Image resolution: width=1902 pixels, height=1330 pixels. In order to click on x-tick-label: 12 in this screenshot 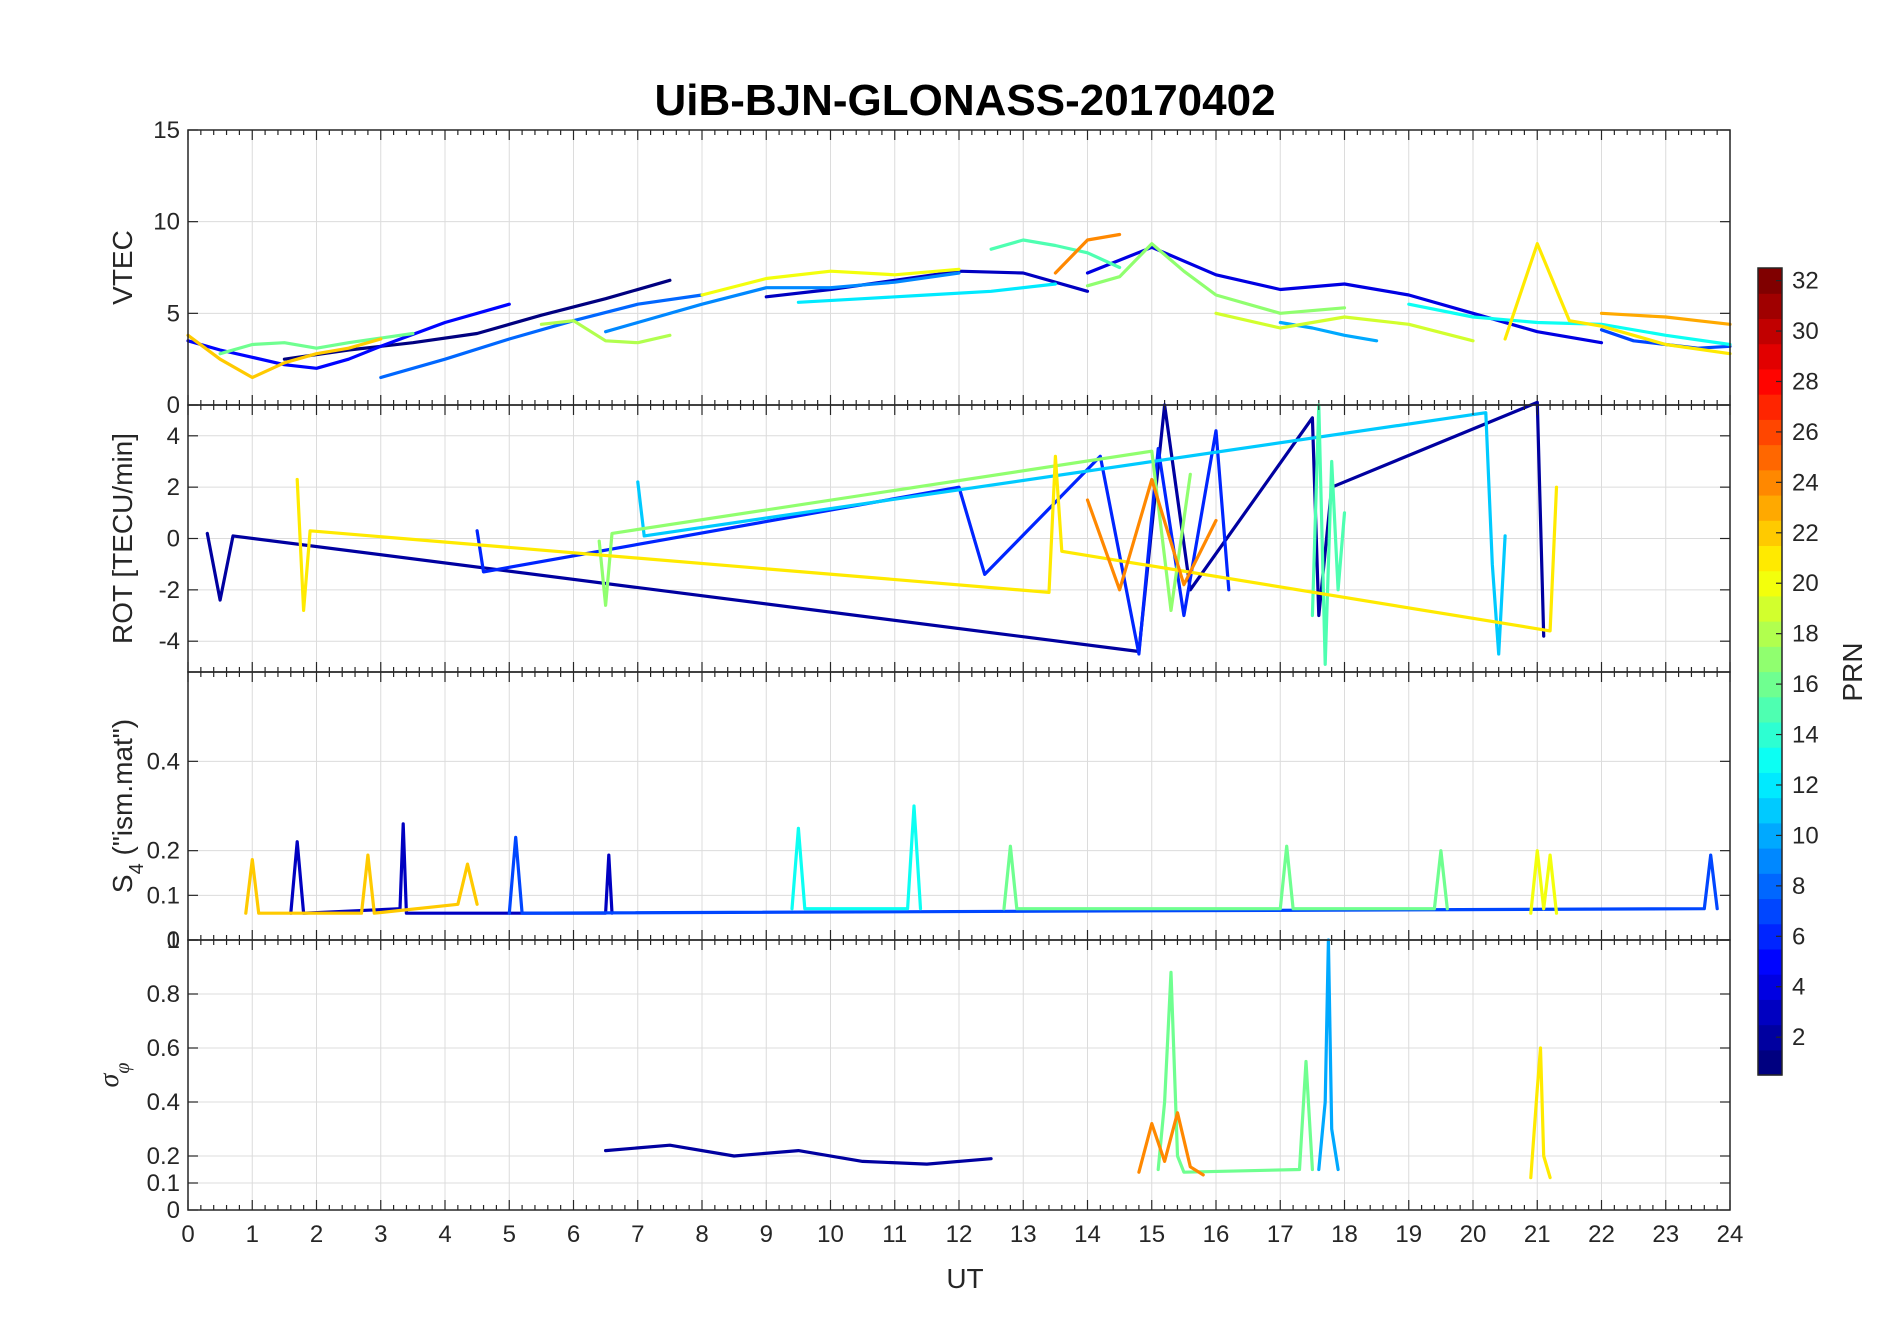, I will do `click(959, 1234)`.